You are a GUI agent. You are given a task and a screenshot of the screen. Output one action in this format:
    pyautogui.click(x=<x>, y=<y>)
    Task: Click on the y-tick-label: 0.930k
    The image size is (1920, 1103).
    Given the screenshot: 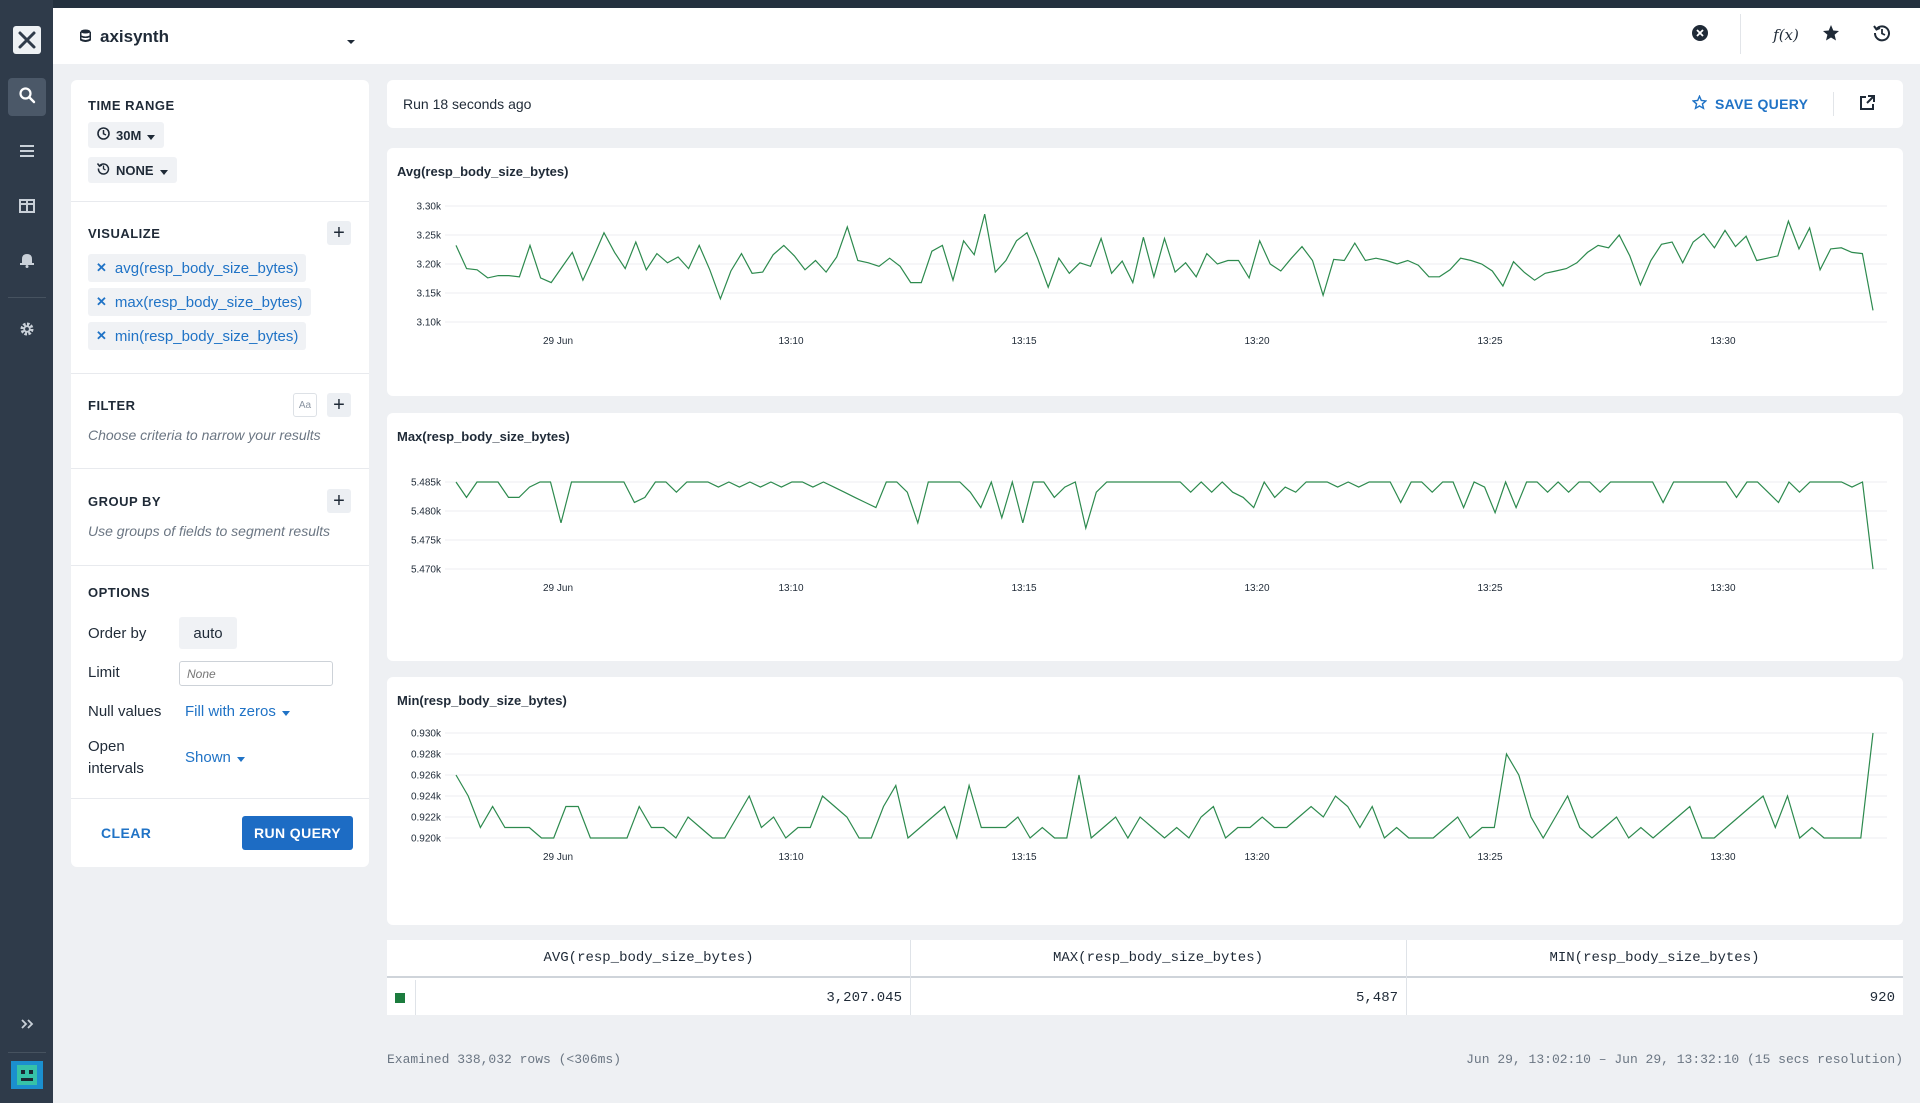 What is the action you would take?
    pyautogui.click(x=426, y=734)
    